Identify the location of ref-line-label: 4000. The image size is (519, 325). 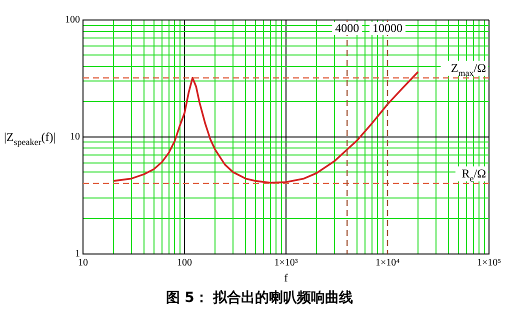
(347, 28).